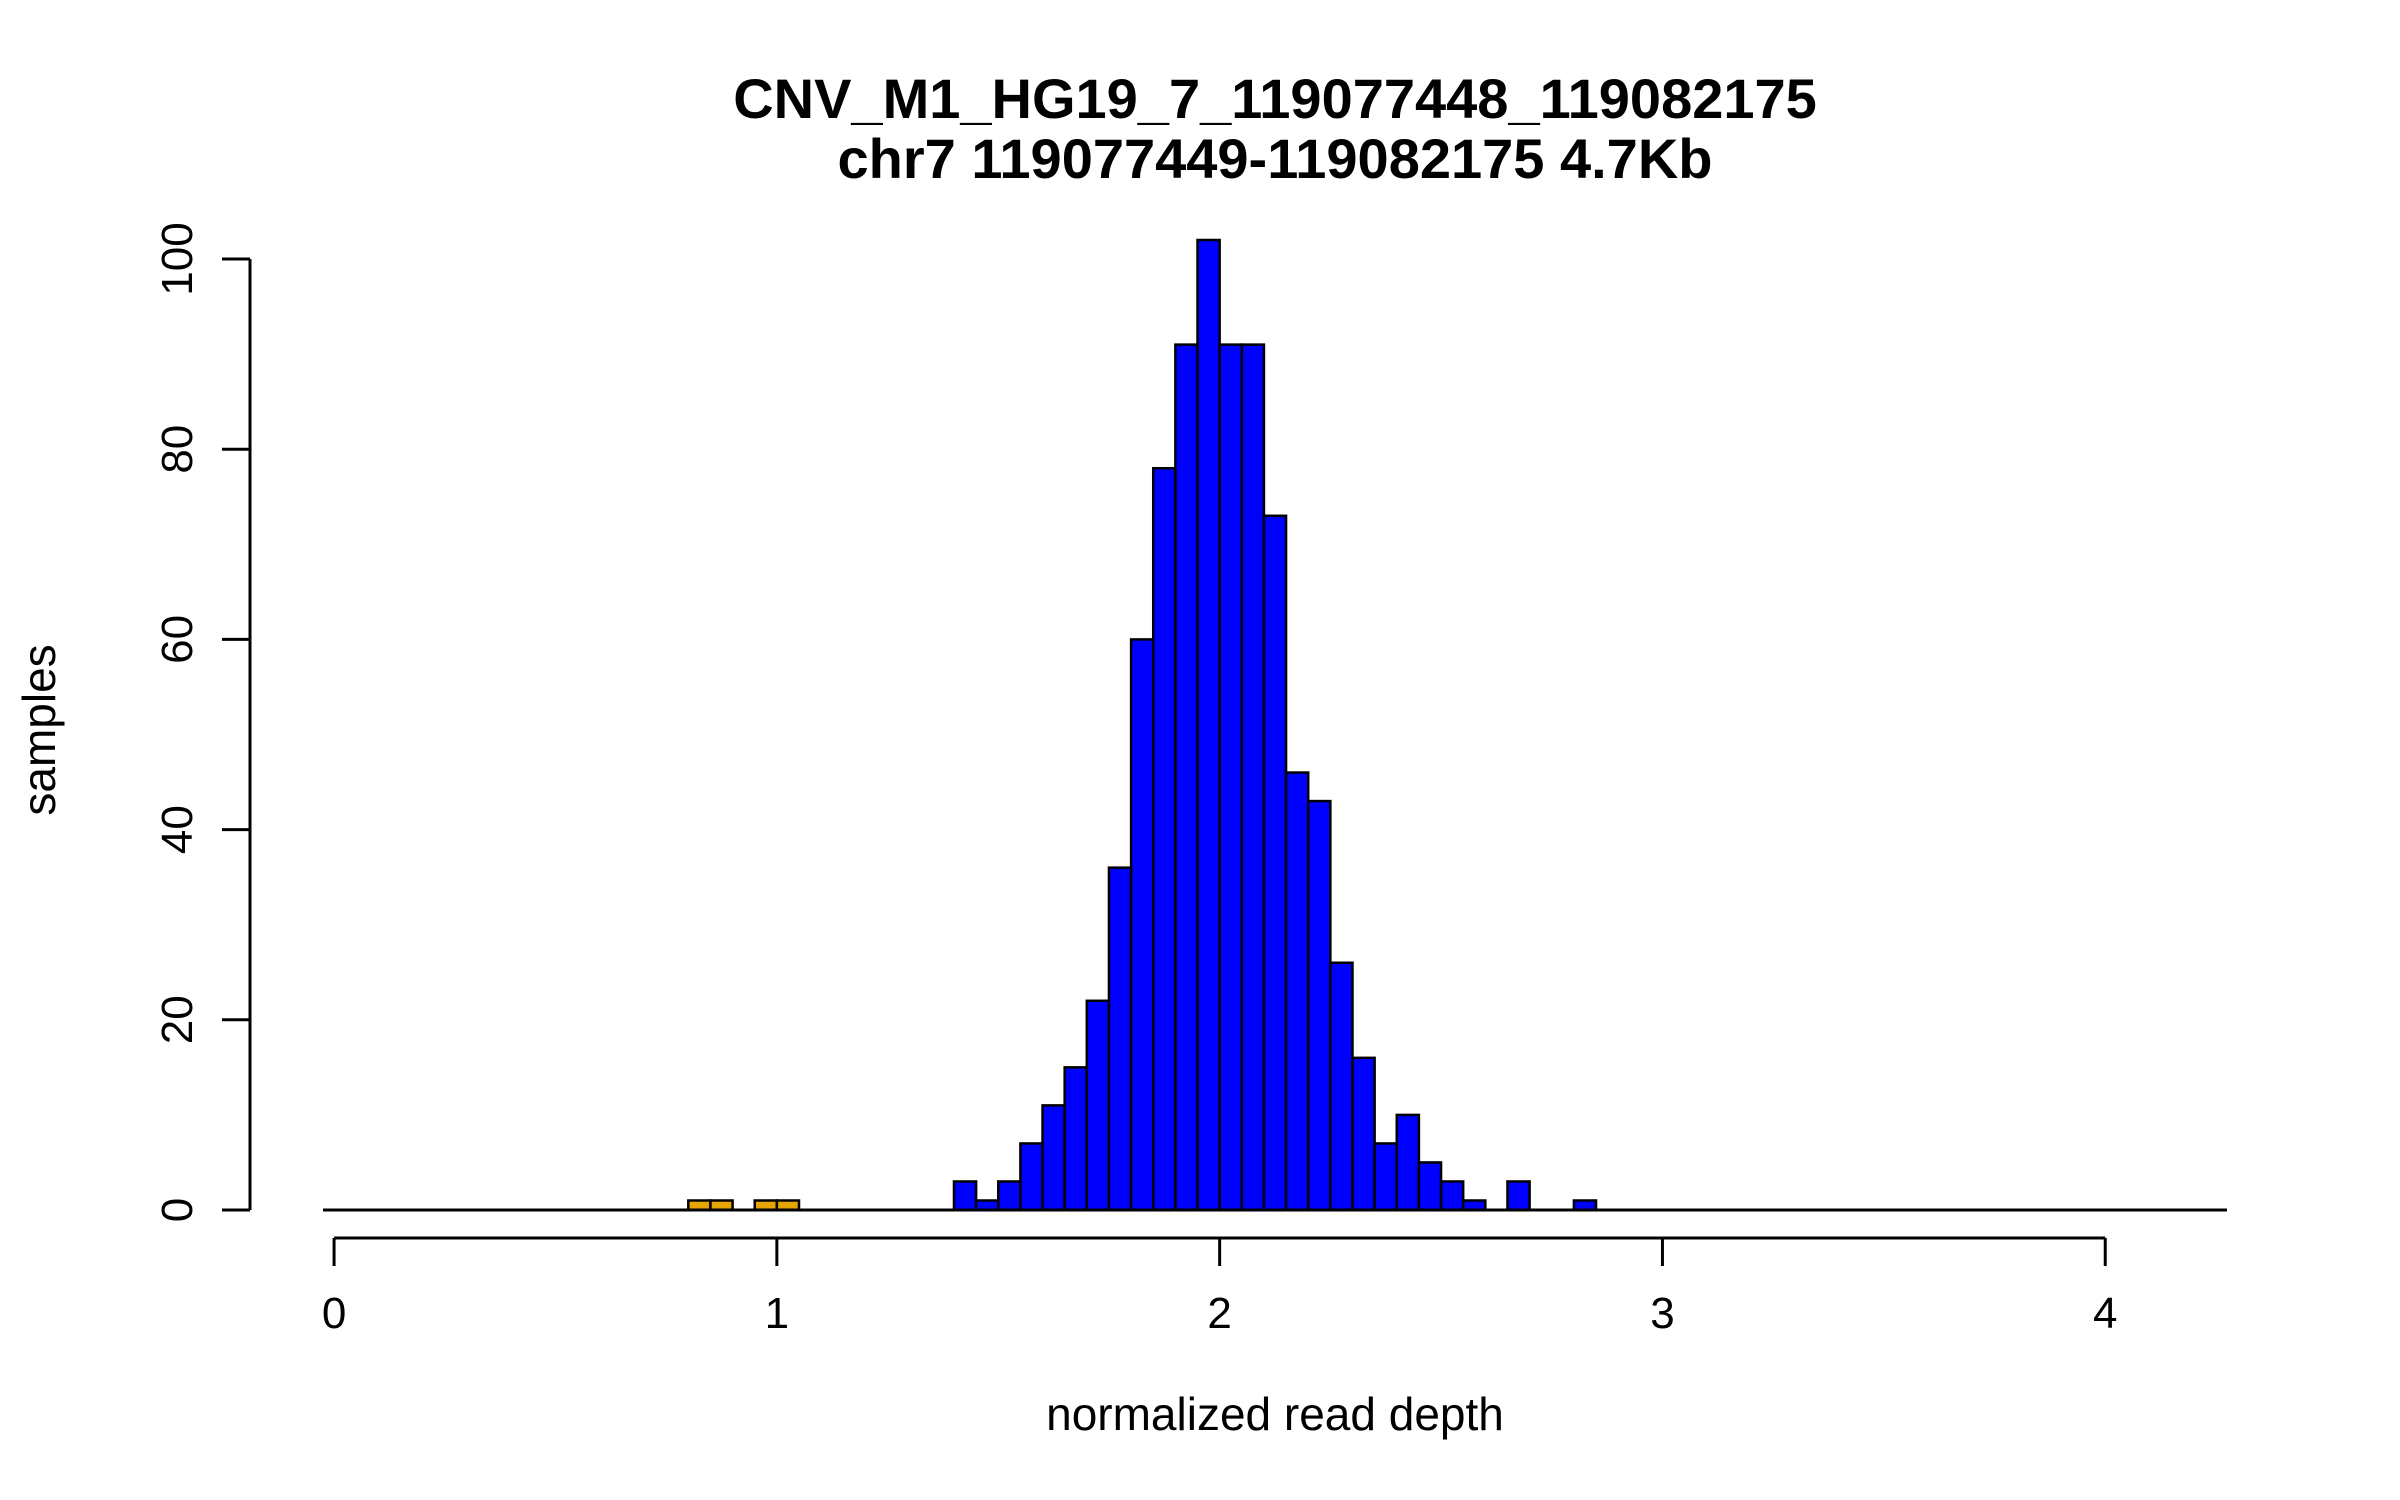  Describe the element at coordinates (39, 729) in the screenshot. I see `y-axis-label: samples` at that location.